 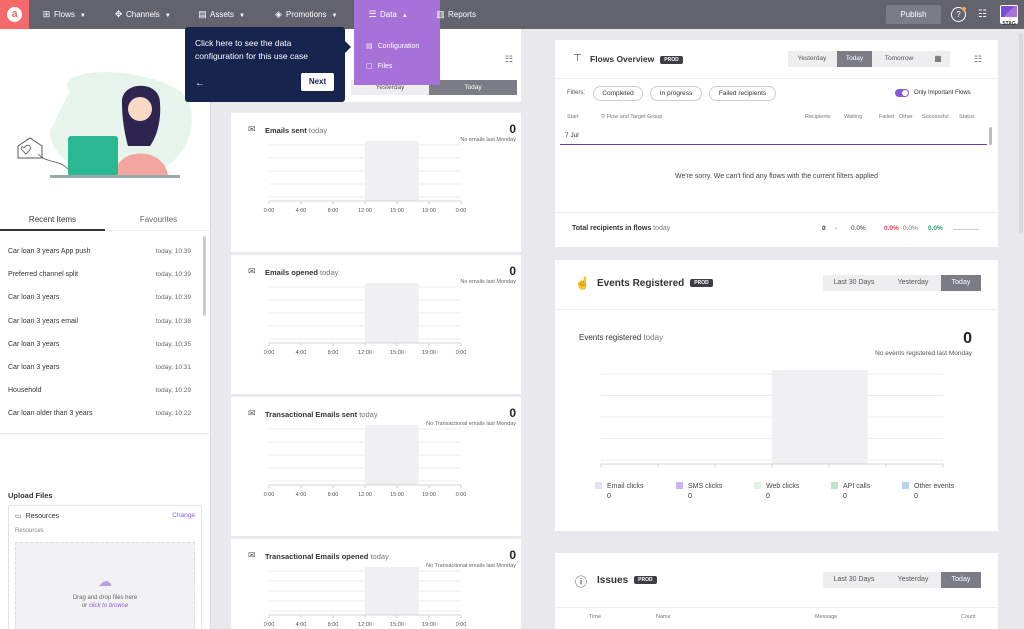 I want to click on nav-promotions: ◈ Promotions ▼, so click(x=305, y=14).